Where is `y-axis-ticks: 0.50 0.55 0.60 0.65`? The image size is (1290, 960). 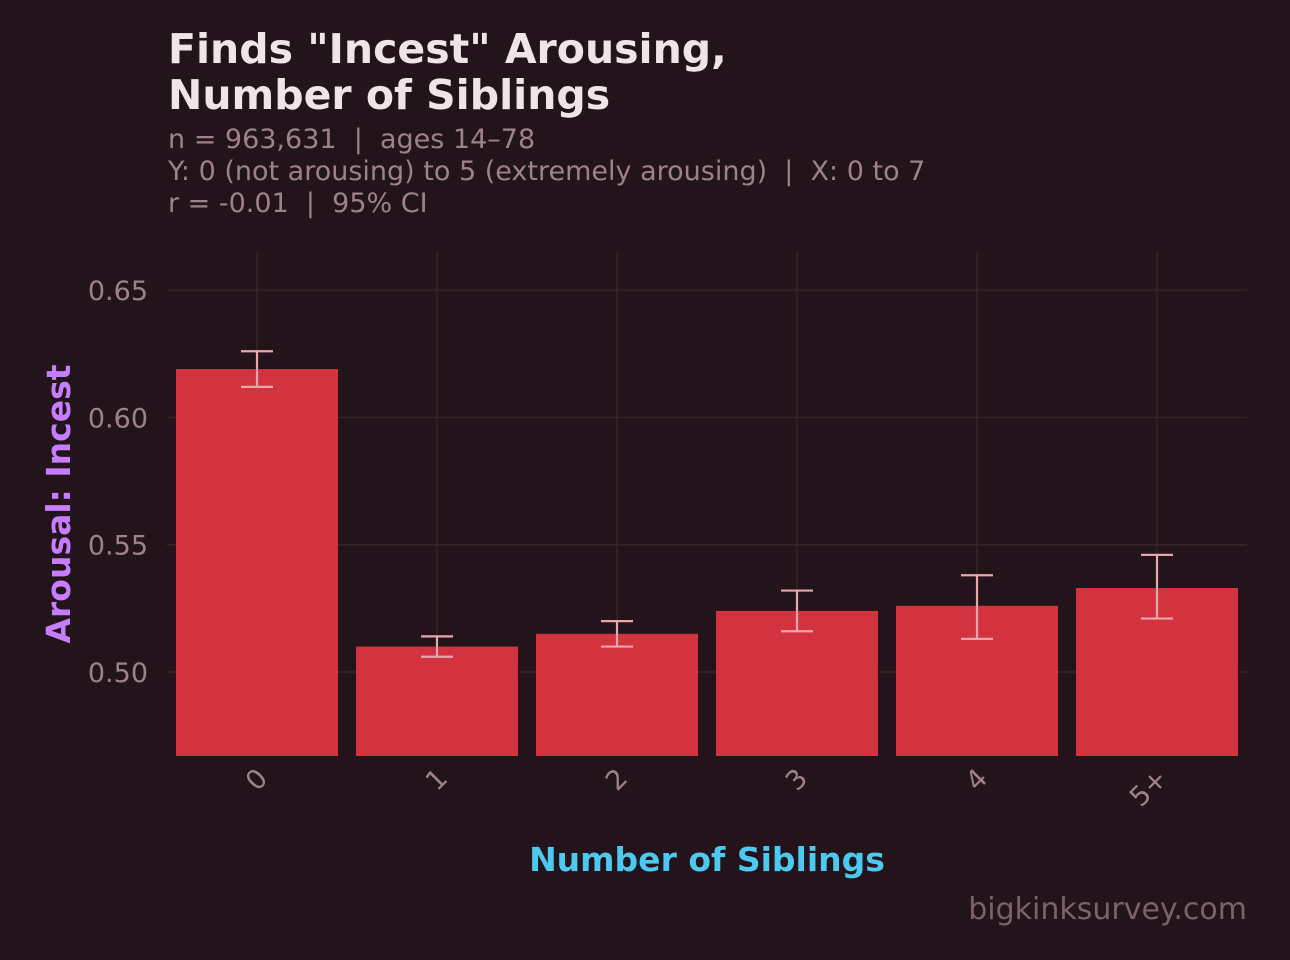 y-axis-ticks: 0.50 0.55 0.60 0.65 is located at coordinates (118, 482).